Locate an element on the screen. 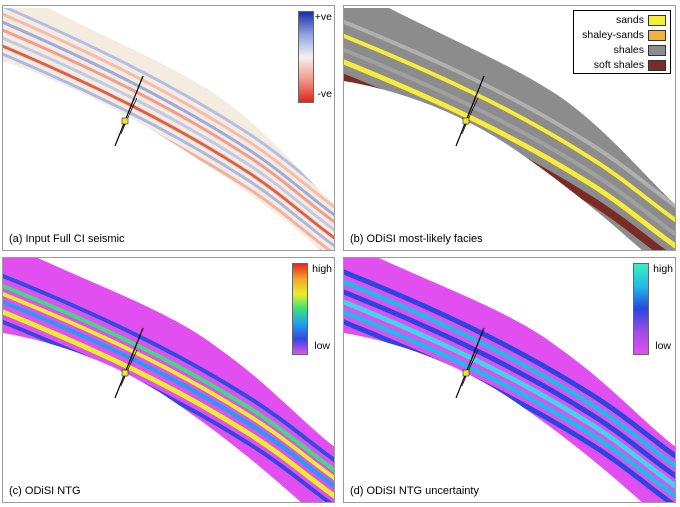 This screenshot has width=680, height=507. seismic-colorbar is located at coordinates (306, 57).